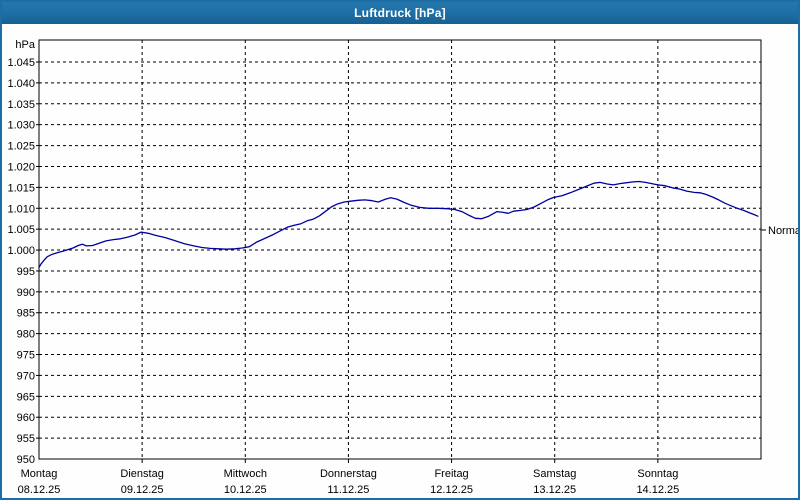 Image resolution: width=800 pixels, height=500 pixels. What do you see at coordinates (21, 230) in the screenshot?
I see `y-tick-label: 1.005` at bounding box center [21, 230].